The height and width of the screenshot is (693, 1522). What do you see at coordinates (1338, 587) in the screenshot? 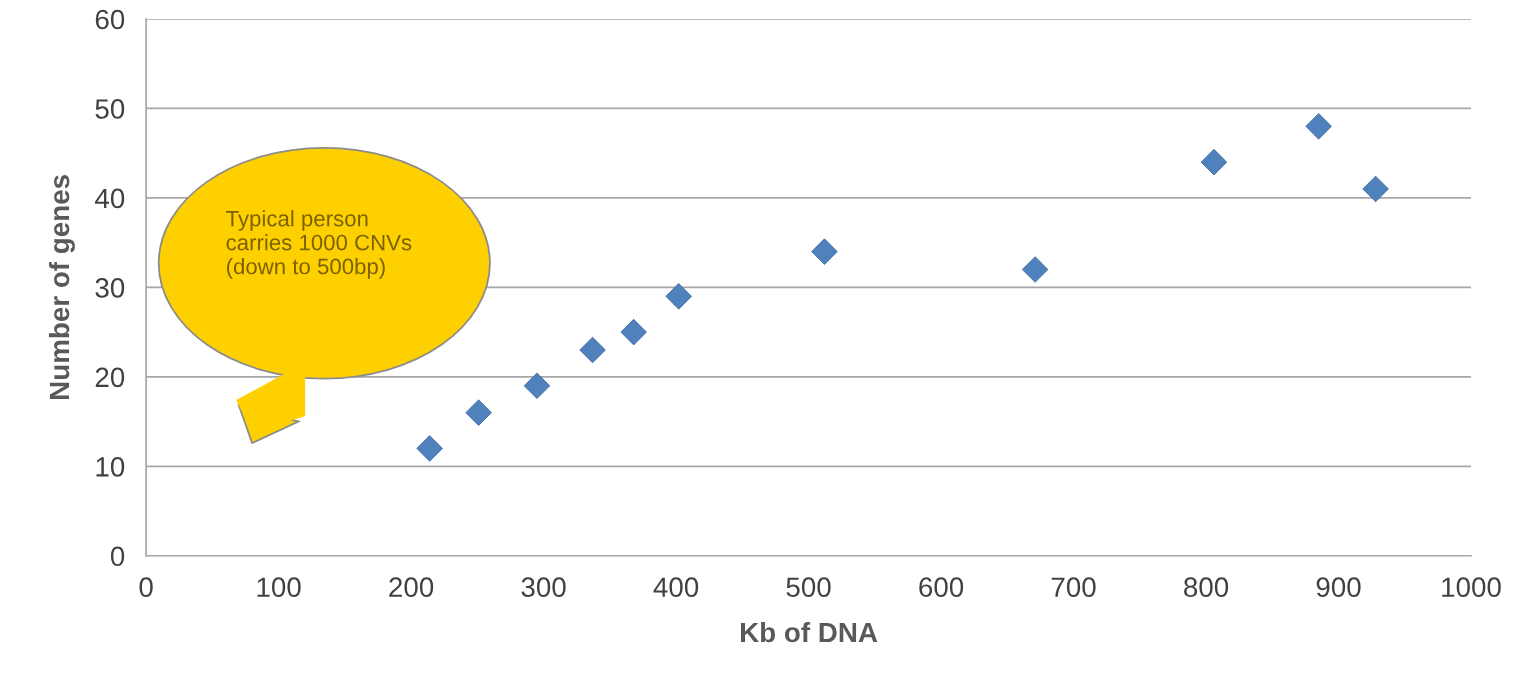
I see `x-tick-label: 900` at bounding box center [1338, 587].